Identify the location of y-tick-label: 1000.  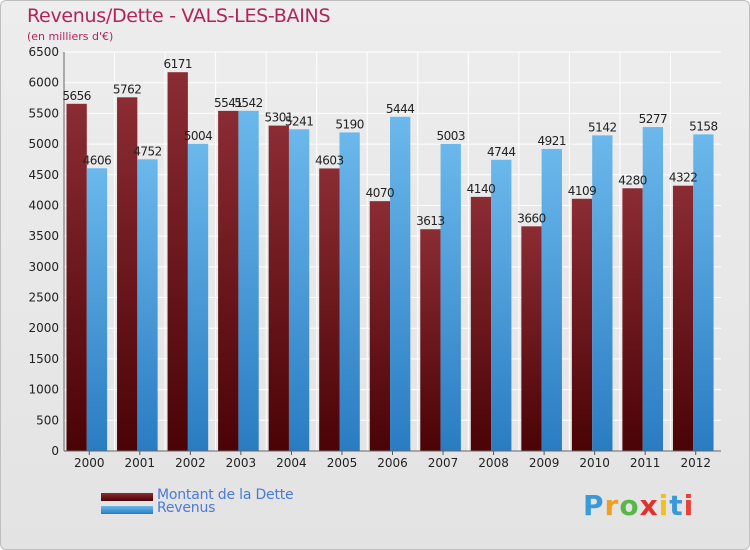
(43, 390).